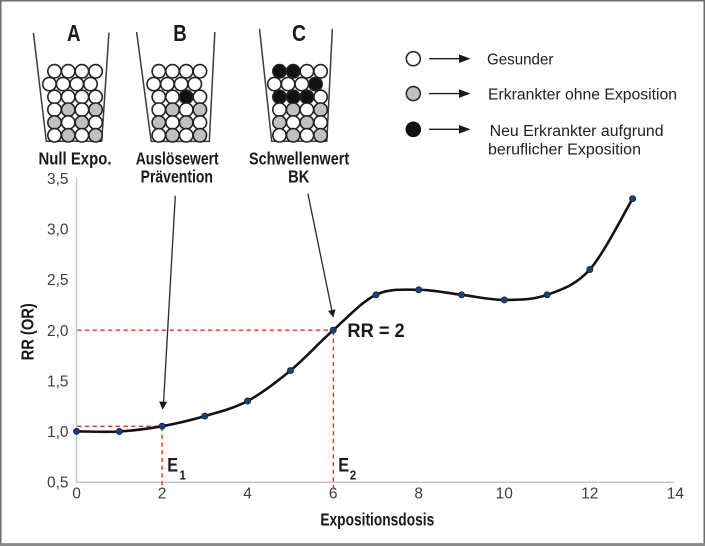 This screenshot has height=546, width=705. What do you see at coordinates (564, 149) in the screenshot?
I see `svg-text: beruflicher Exposition` at bounding box center [564, 149].